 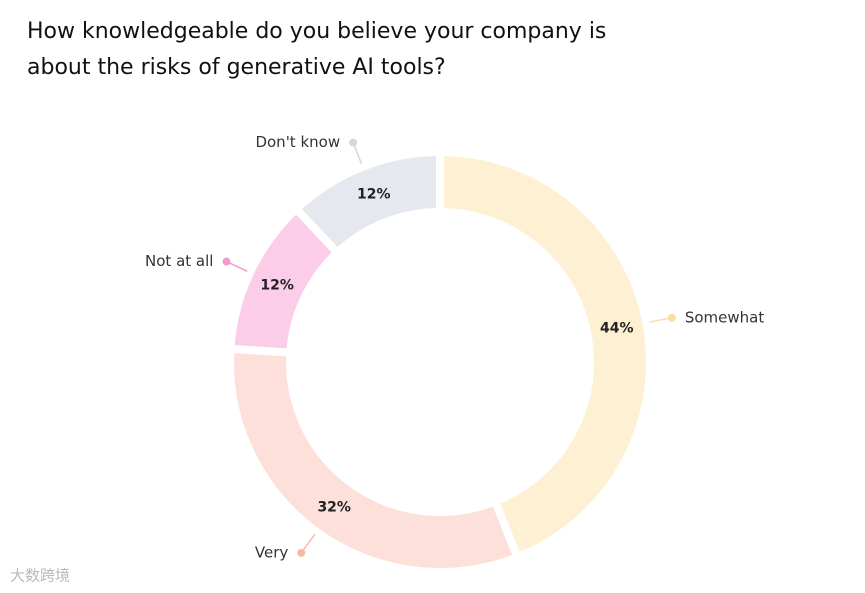 What do you see at coordinates (40, 576) in the screenshot?
I see `watermark: 大数跨境` at bounding box center [40, 576].